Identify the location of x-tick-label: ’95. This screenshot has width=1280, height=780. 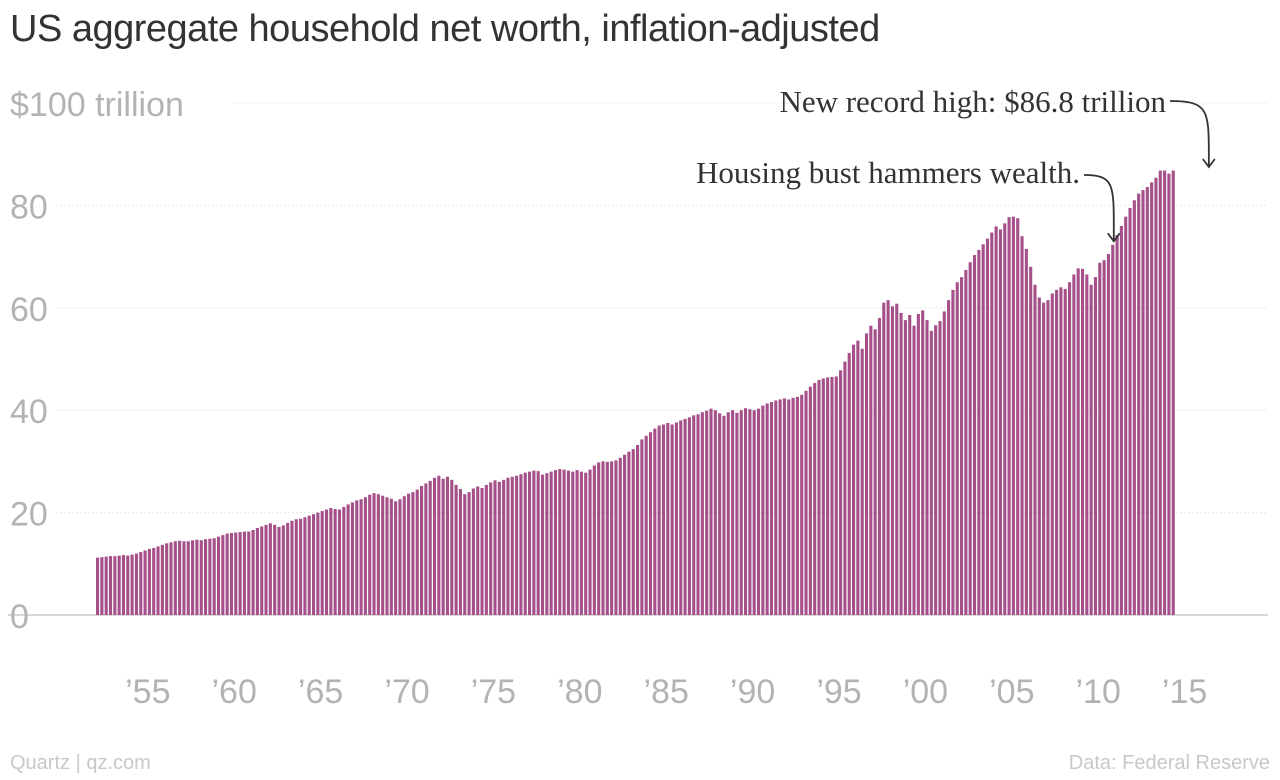
(838, 692).